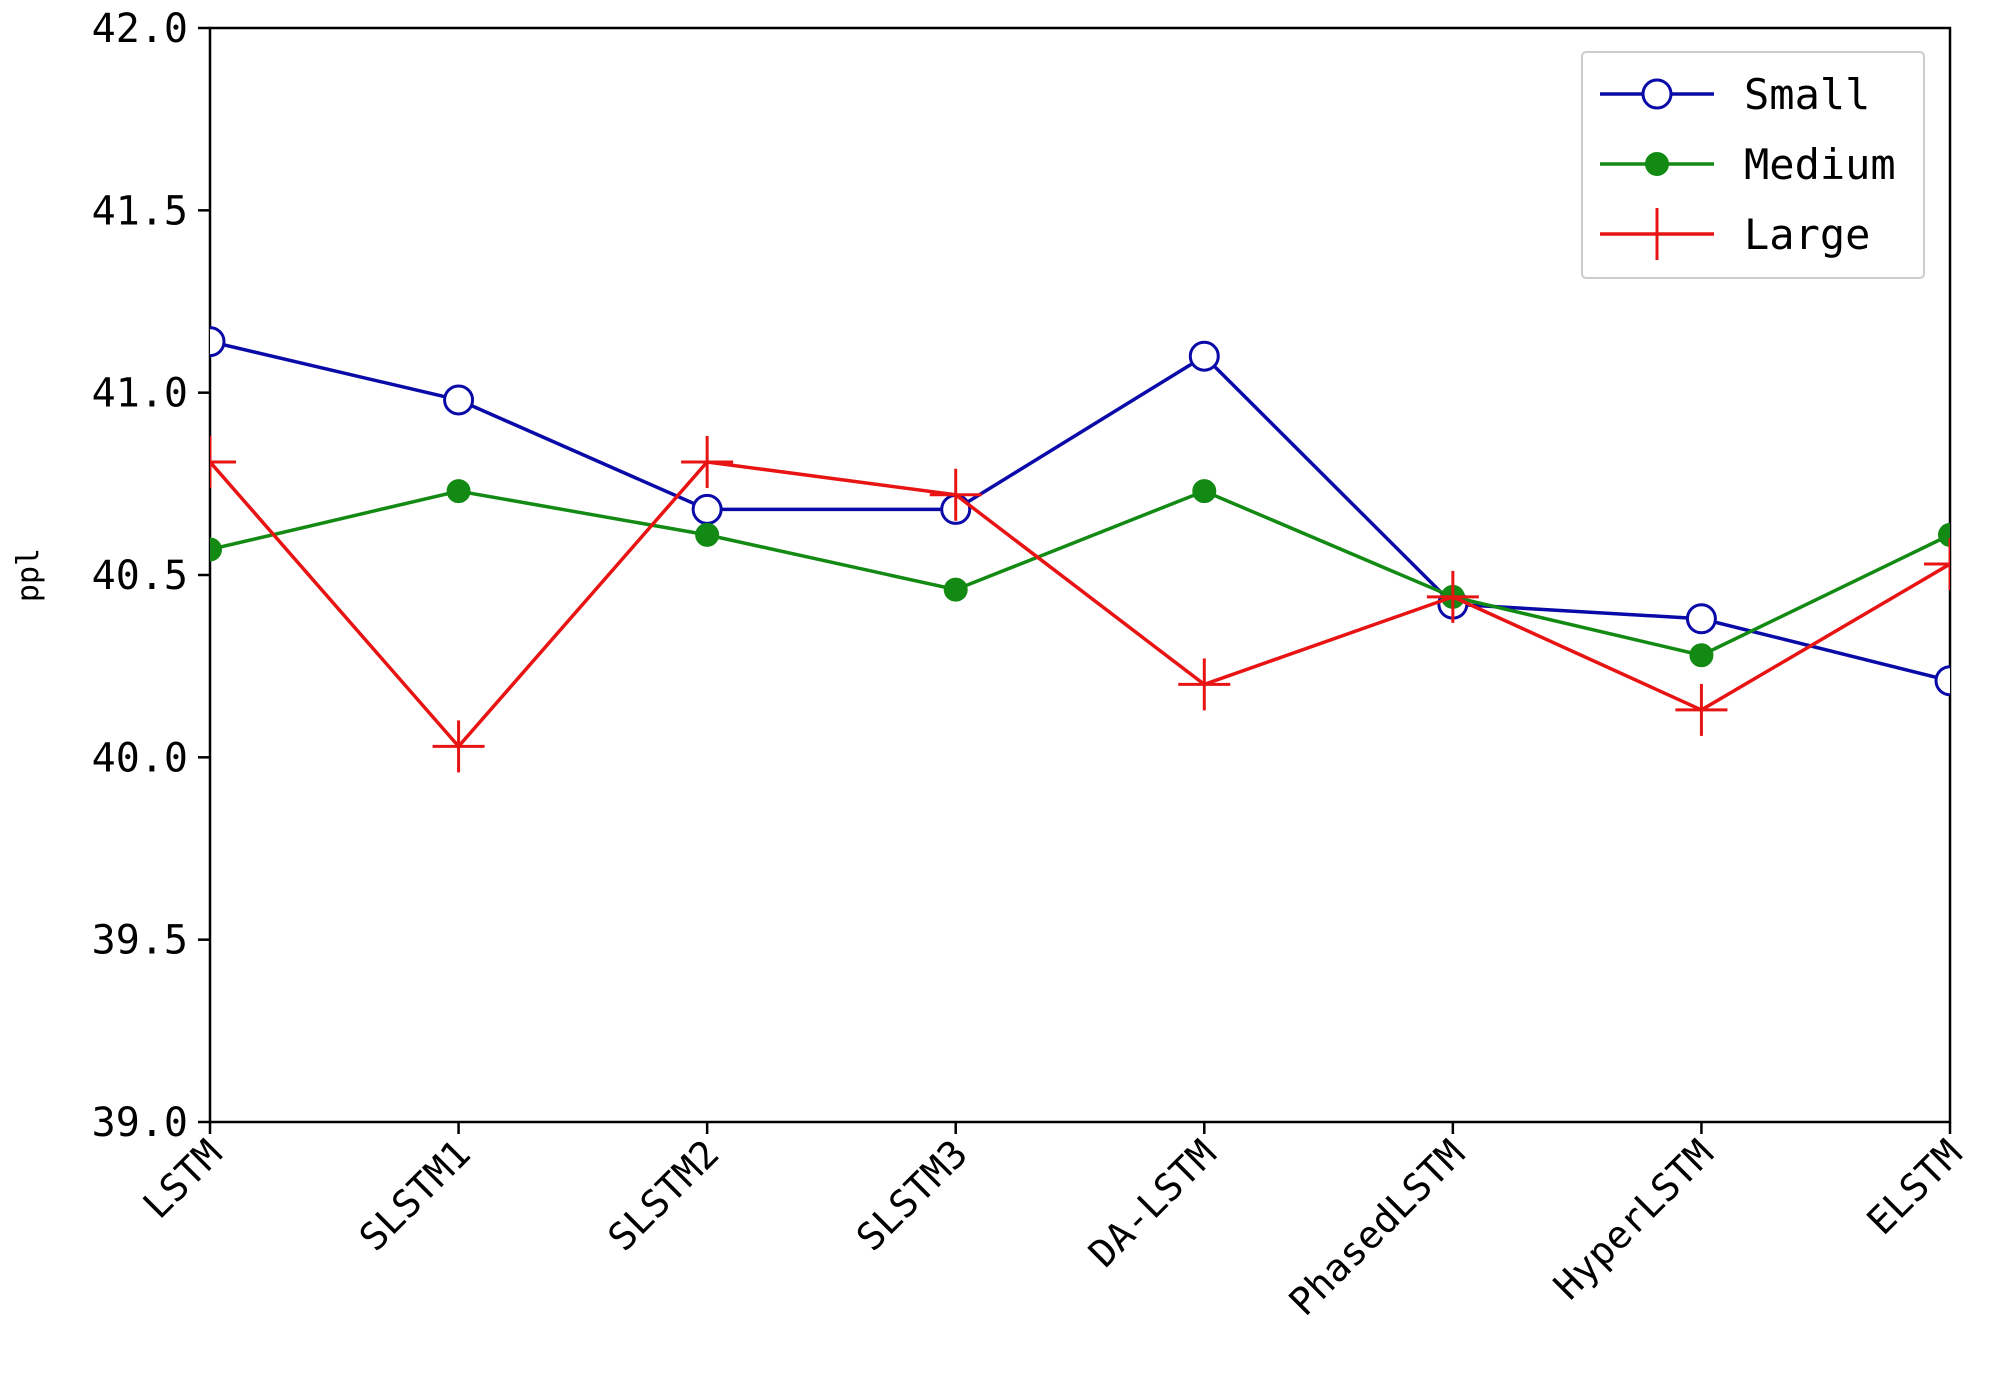  Describe the element at coordinates (1735, 94) in the screenshot. I see `legend-item-small: Small` at that location.